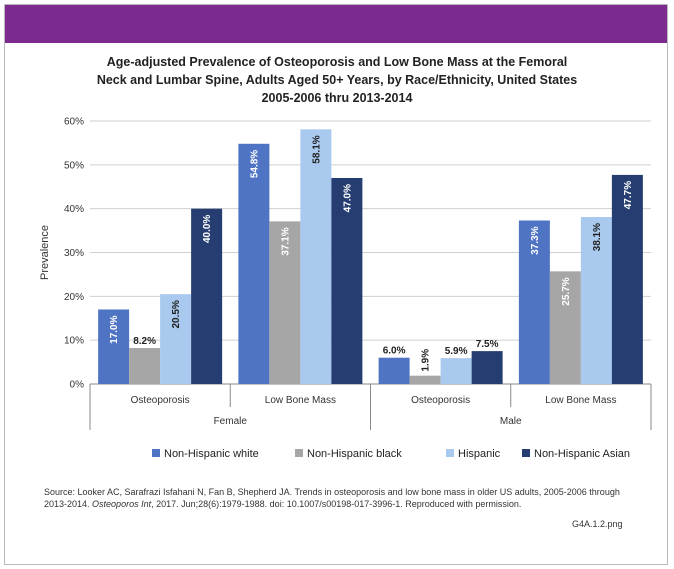  What do you see at coordinates (394, 351) in the screenshot?
I see `data-label: 6.0%` at bounding box center [394, 351].